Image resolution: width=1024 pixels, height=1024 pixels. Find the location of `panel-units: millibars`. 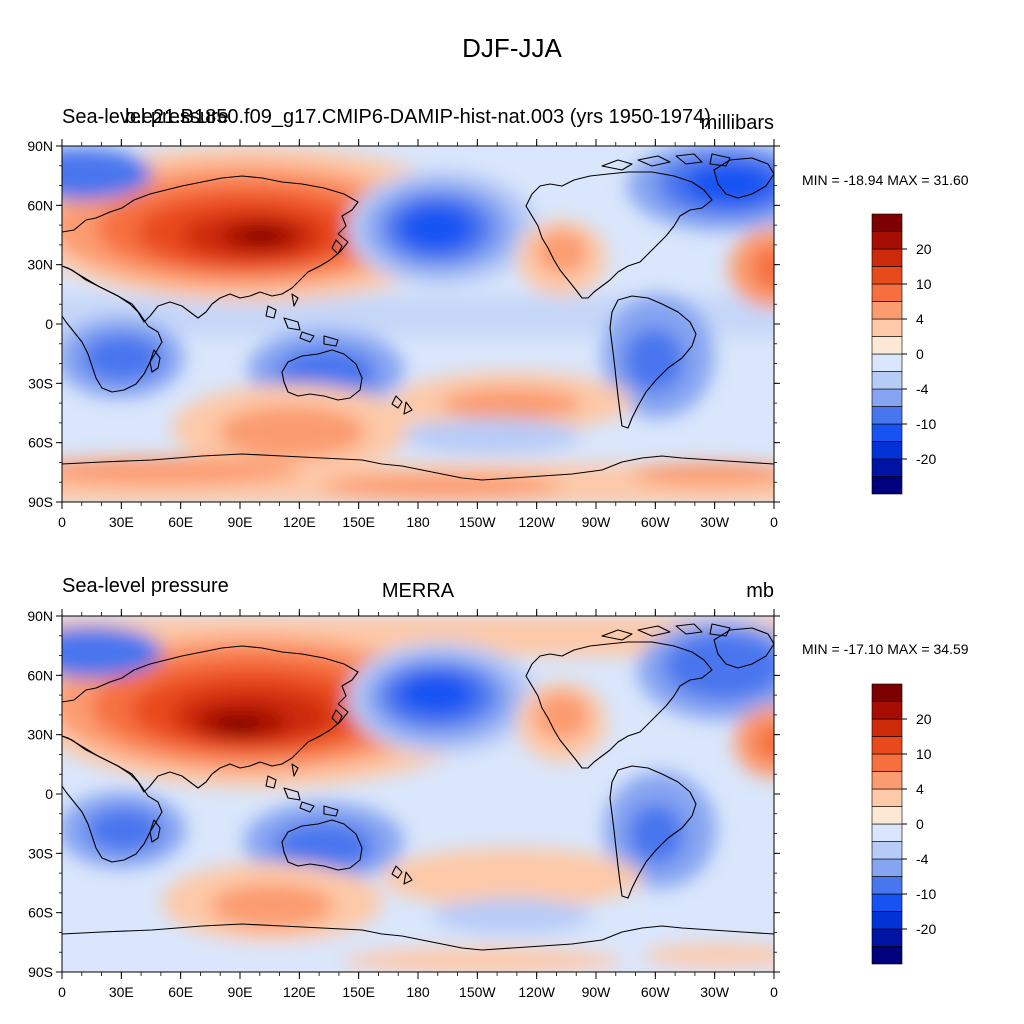

panel-units: millibars is located at coordinates (737, 123).